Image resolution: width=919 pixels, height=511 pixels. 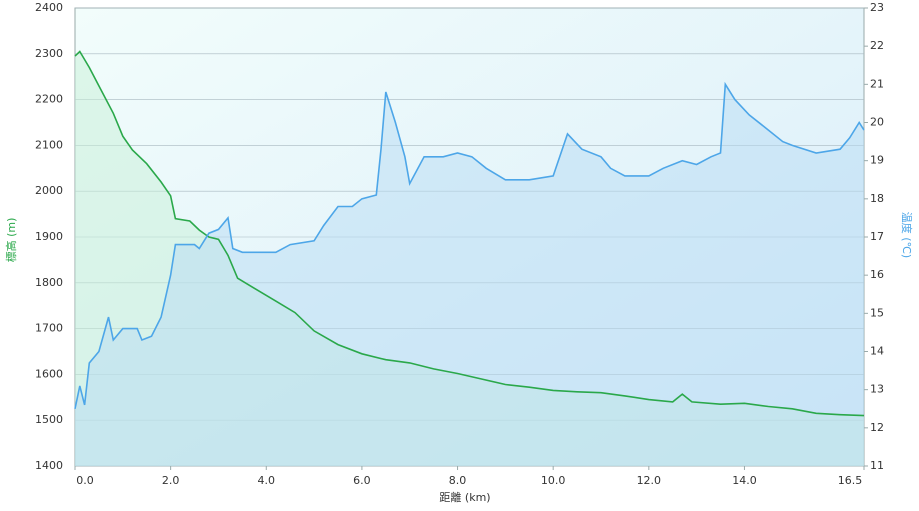 What do you see at coordinates (11, 240) in the screenshot?
I see `y-axis-title: 標高 (m)` at bounding box center [11, 240].